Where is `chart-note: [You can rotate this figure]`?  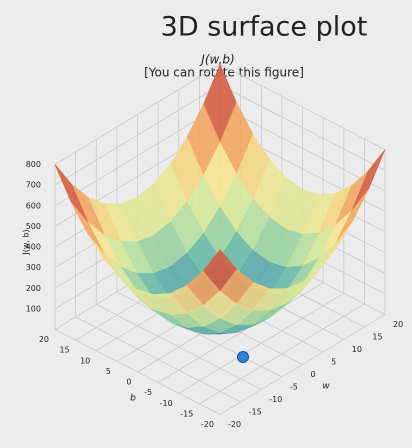
chart-note: [You can rotate this figure] is located at coordinates (224, 73).